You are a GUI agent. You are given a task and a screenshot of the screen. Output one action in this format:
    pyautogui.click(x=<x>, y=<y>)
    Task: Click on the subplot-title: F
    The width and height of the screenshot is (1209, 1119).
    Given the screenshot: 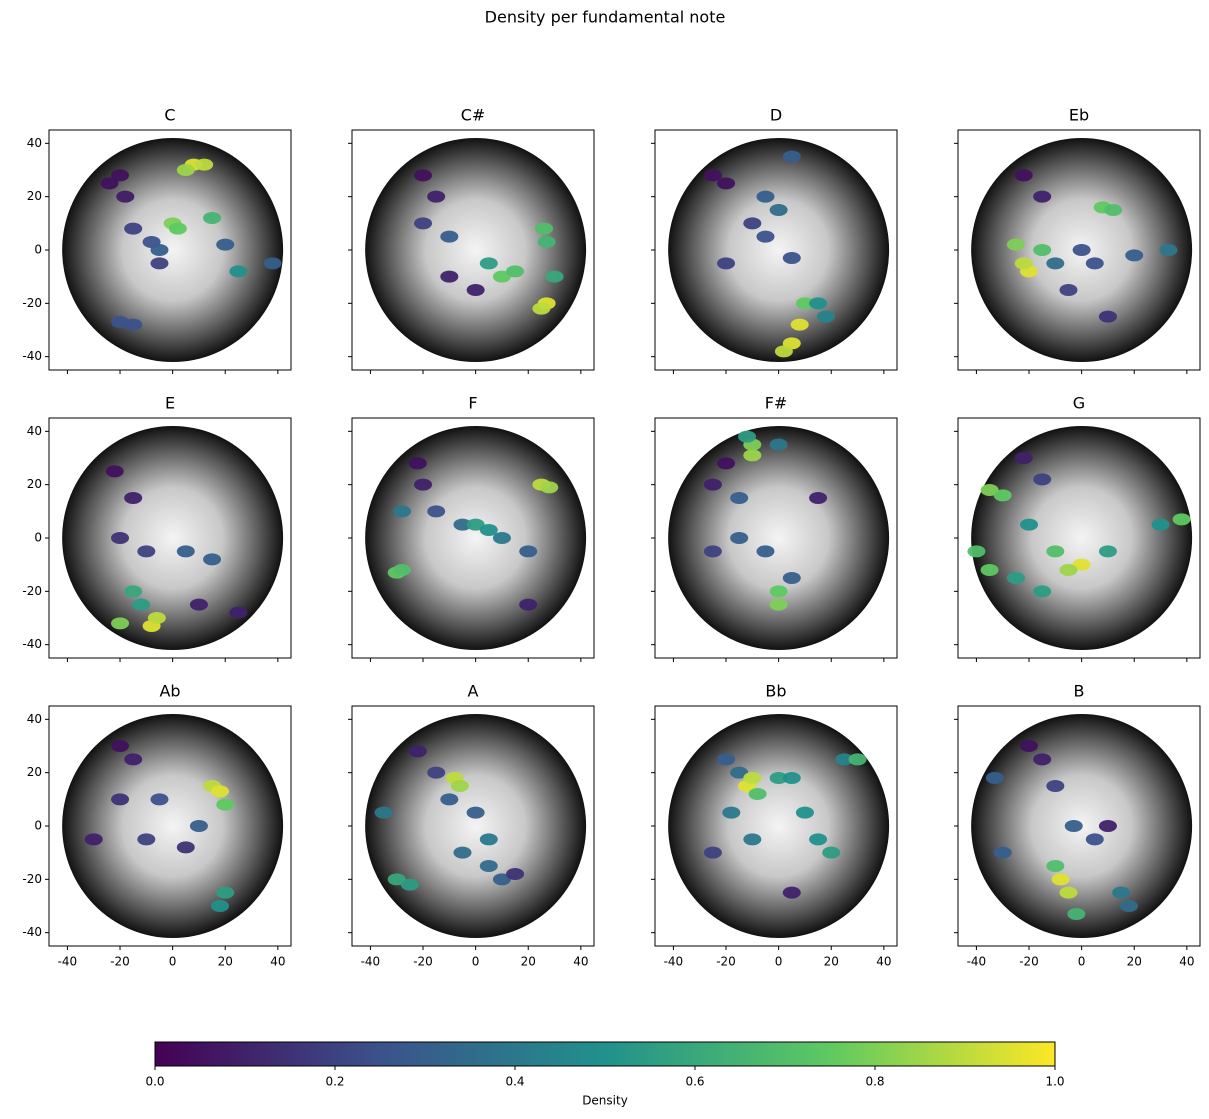 What is the action you would take?
    pyautogui.click(x=472, y=403)
    